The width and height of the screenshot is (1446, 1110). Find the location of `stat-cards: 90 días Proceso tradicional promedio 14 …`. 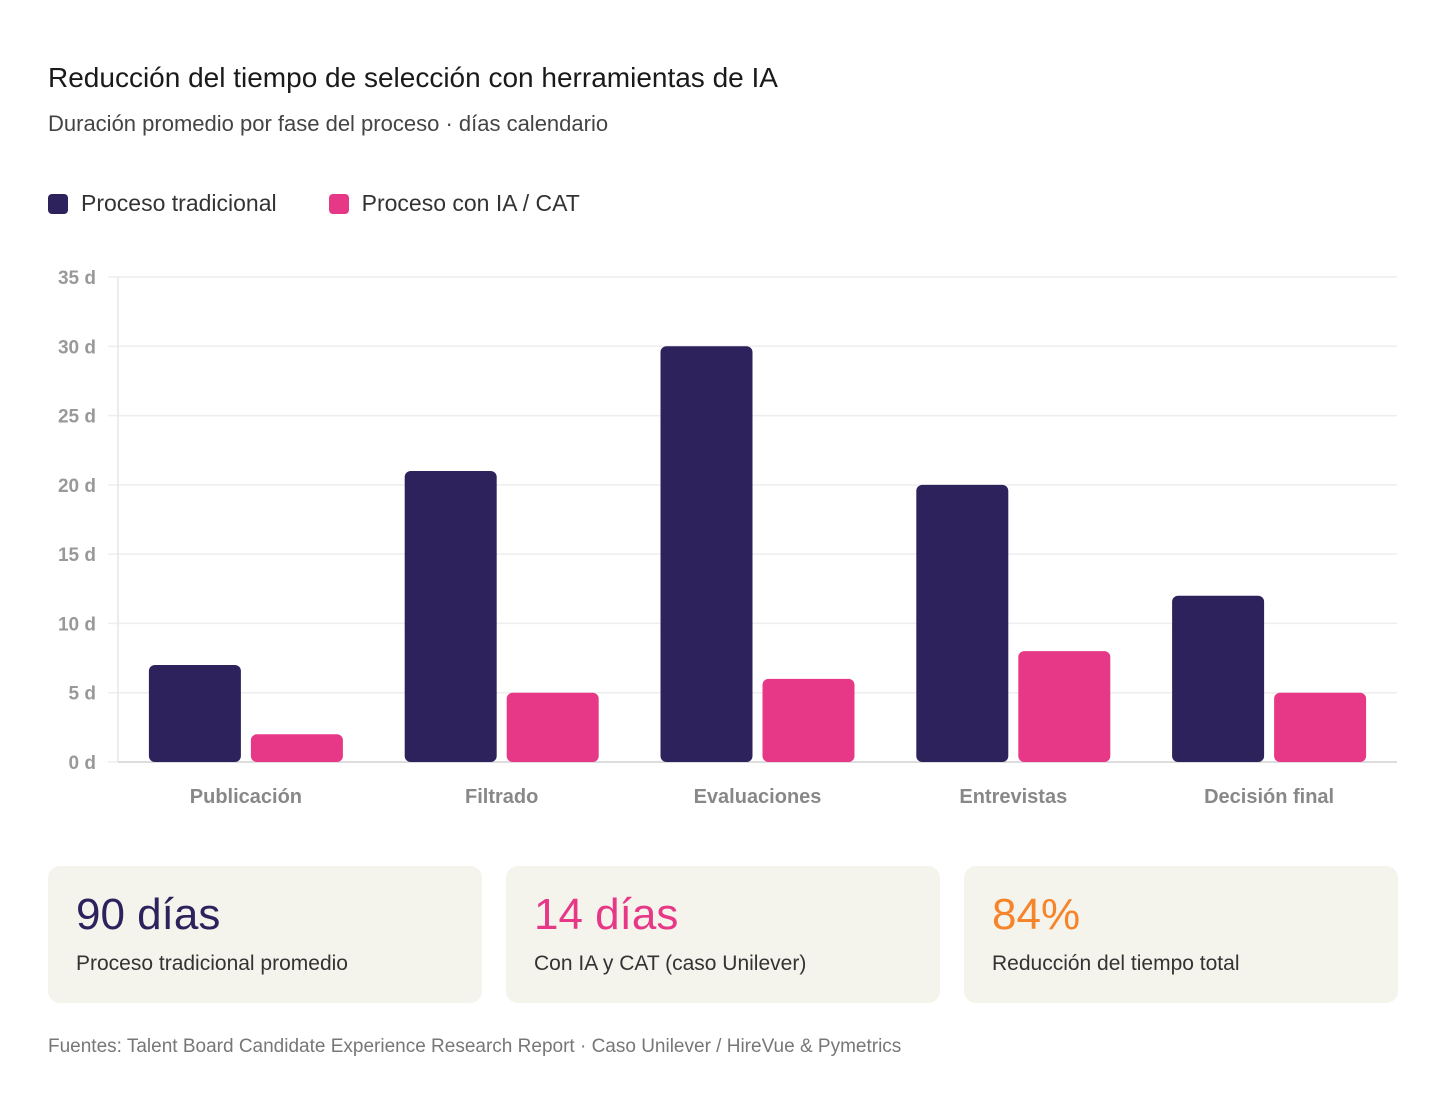

stat-cards: 90 días Proceso tradicional promedio 14 … is located at coordinates (723, 934).